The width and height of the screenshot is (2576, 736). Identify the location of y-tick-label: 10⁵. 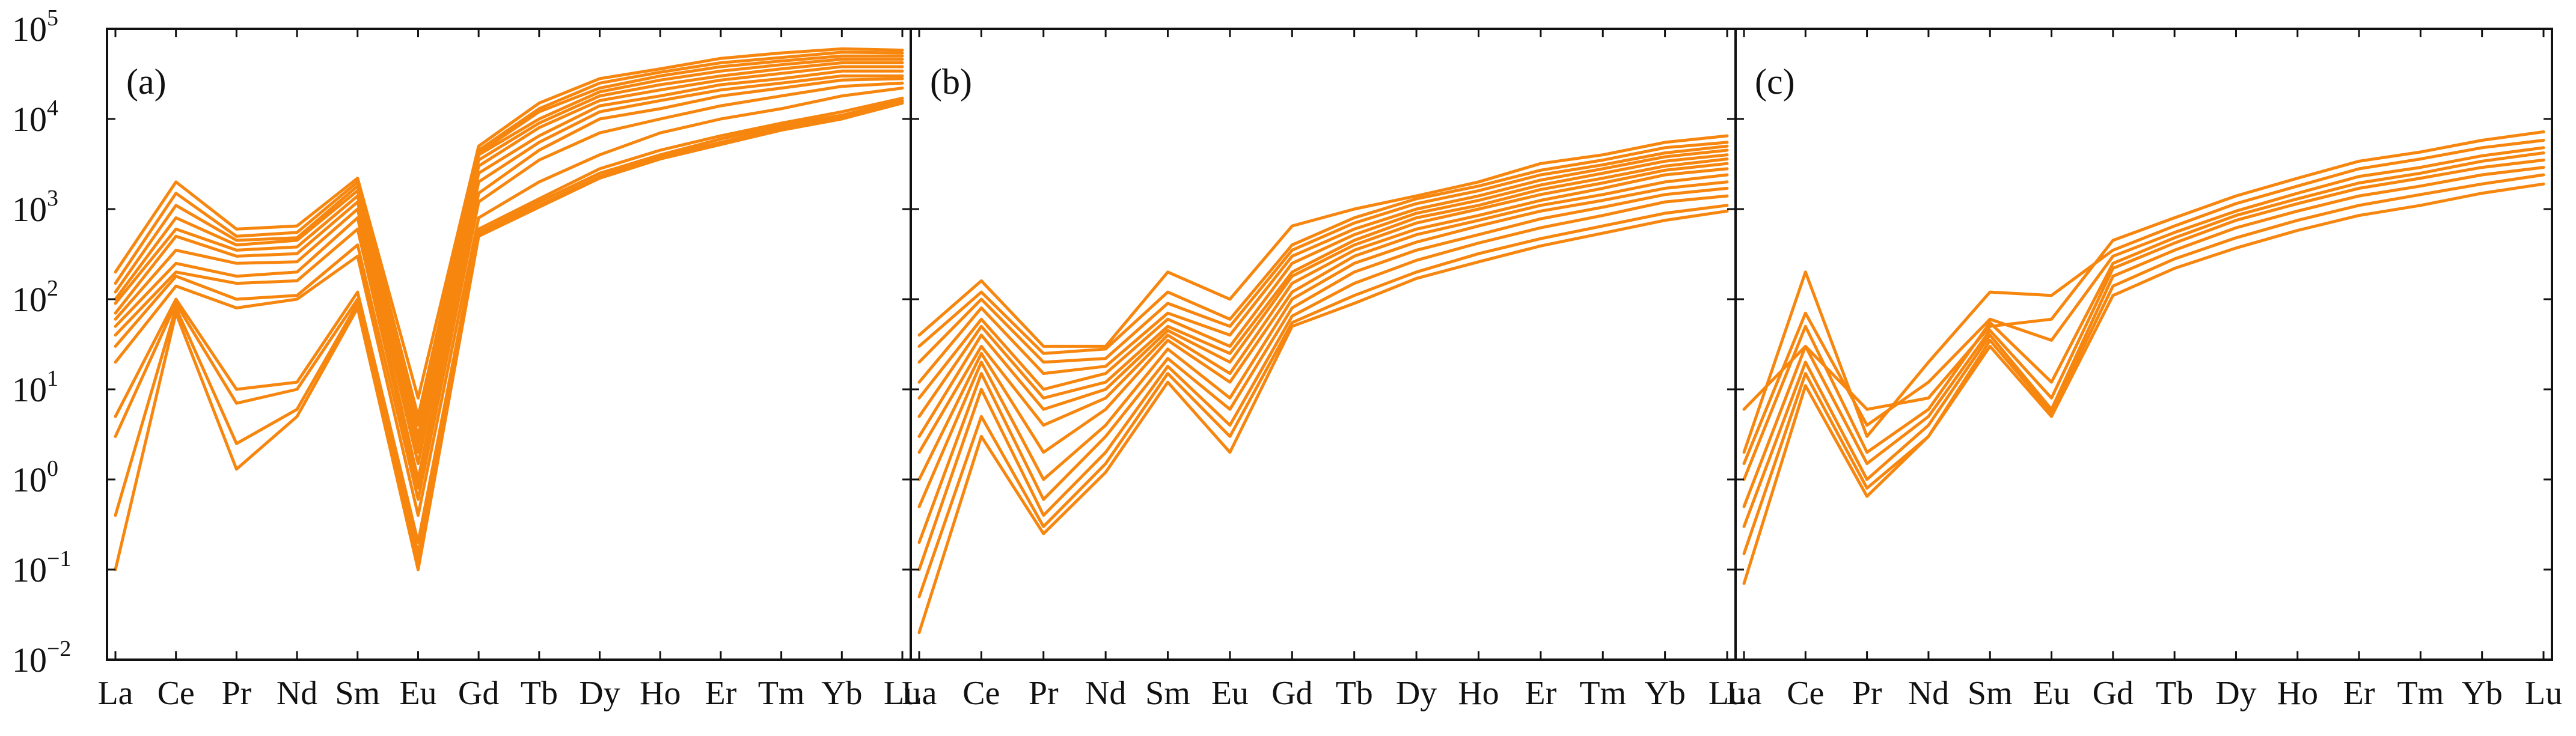
(35, 27).